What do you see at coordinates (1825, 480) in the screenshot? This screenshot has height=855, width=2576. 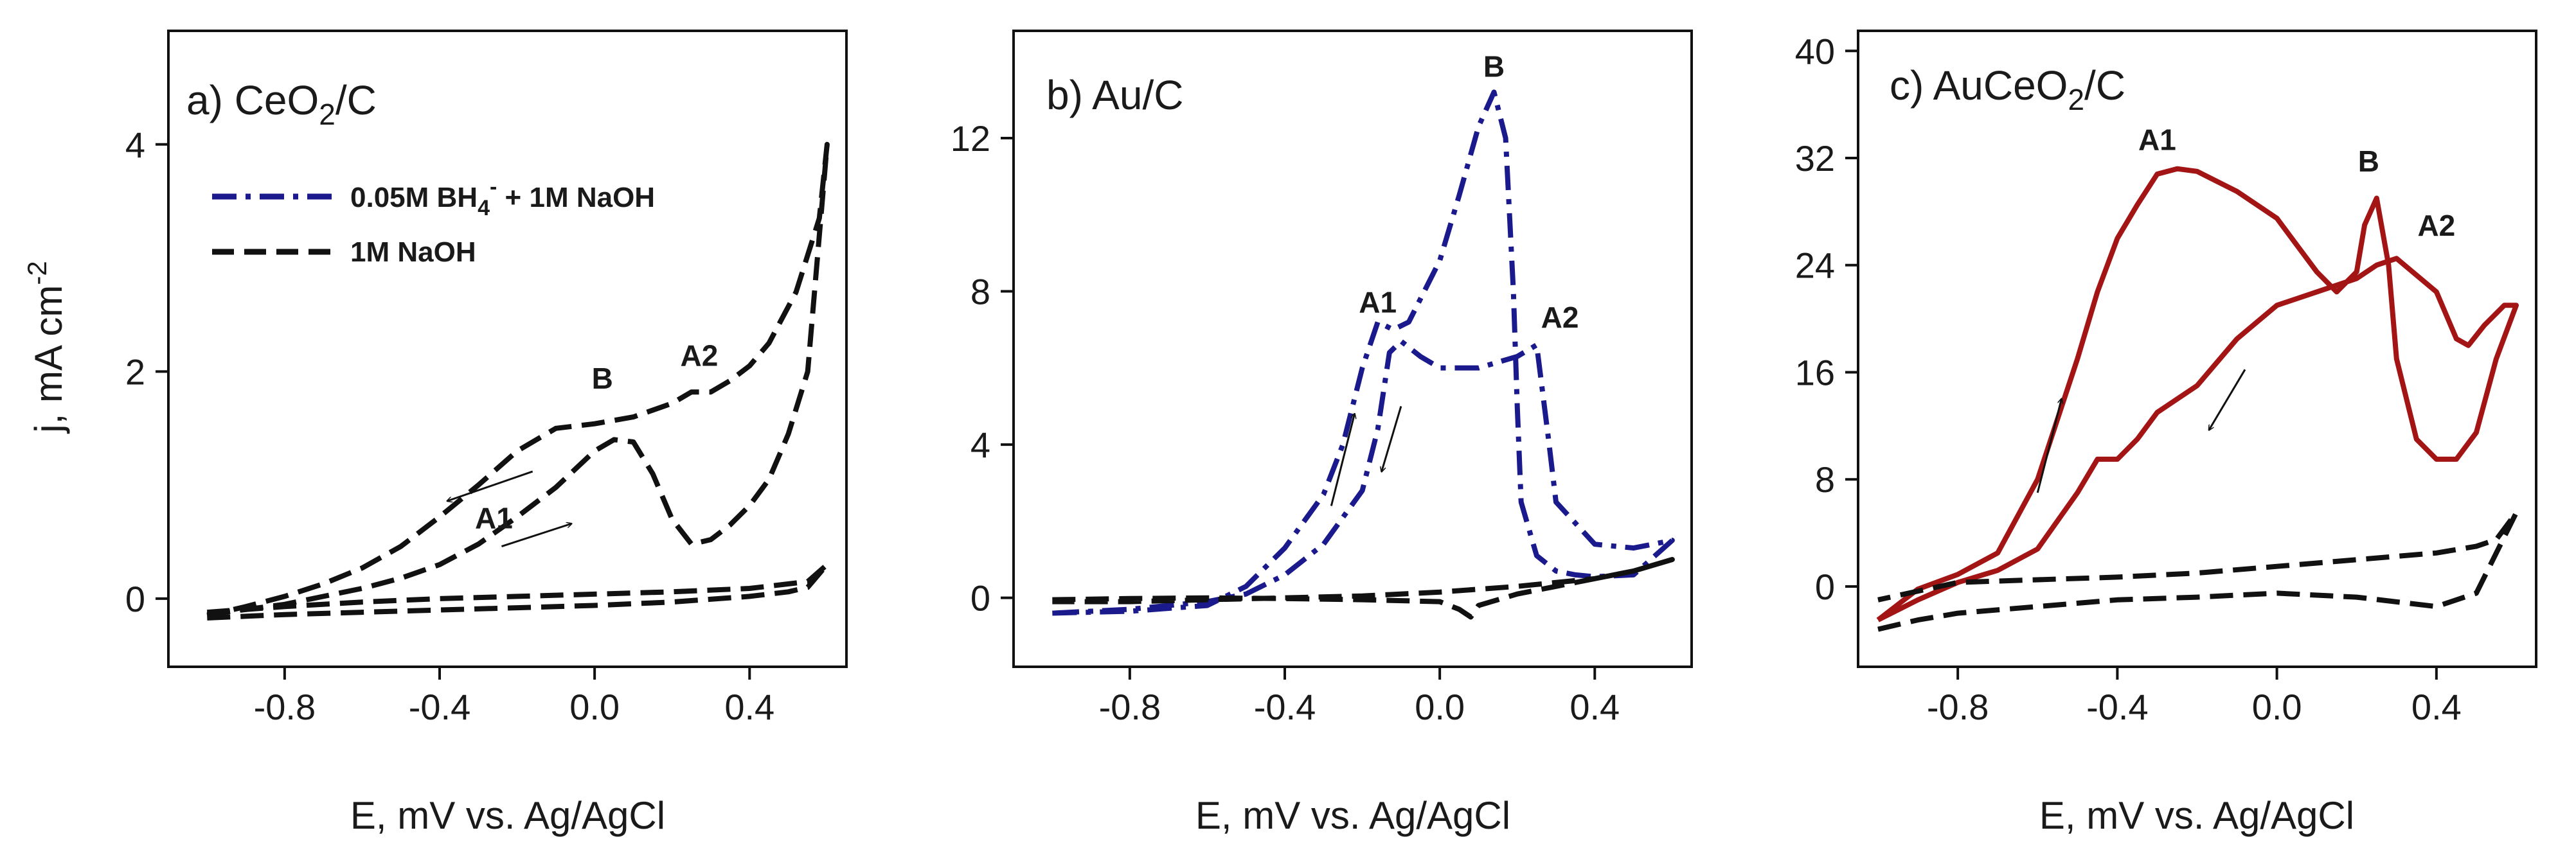 I see `panel-c-y-tick-label: 8` at bounding box center [1825, 480].